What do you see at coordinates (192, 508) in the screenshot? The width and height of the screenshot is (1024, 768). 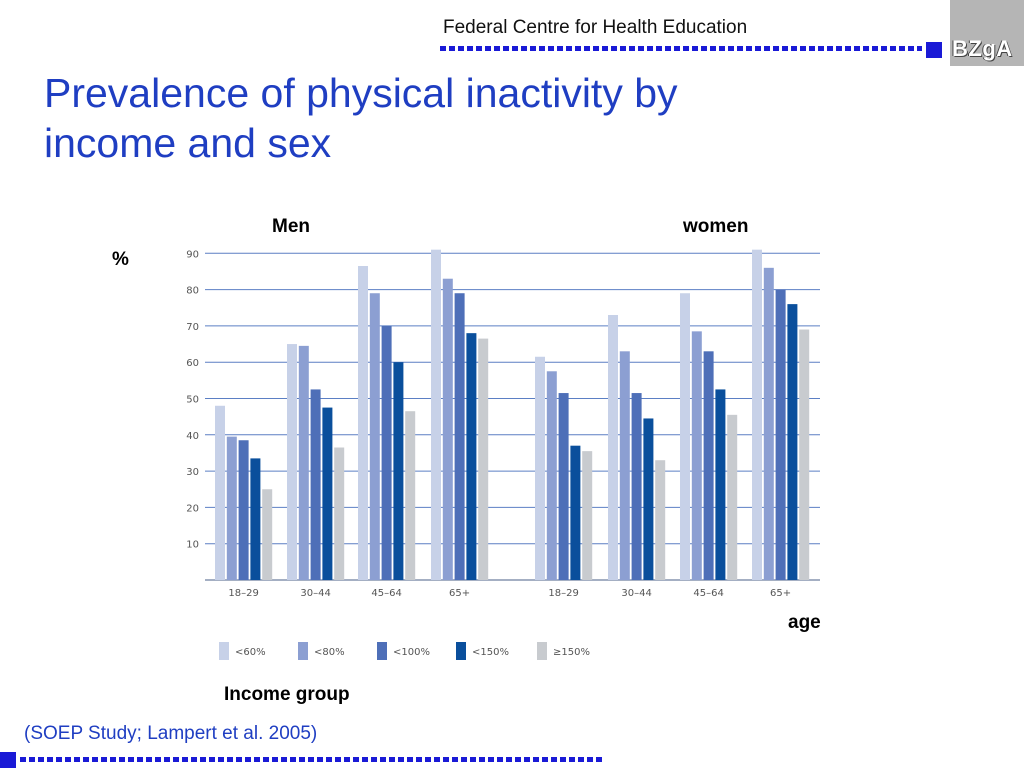 I see `y-tick-label: 20` at bounding box center [192, 508].